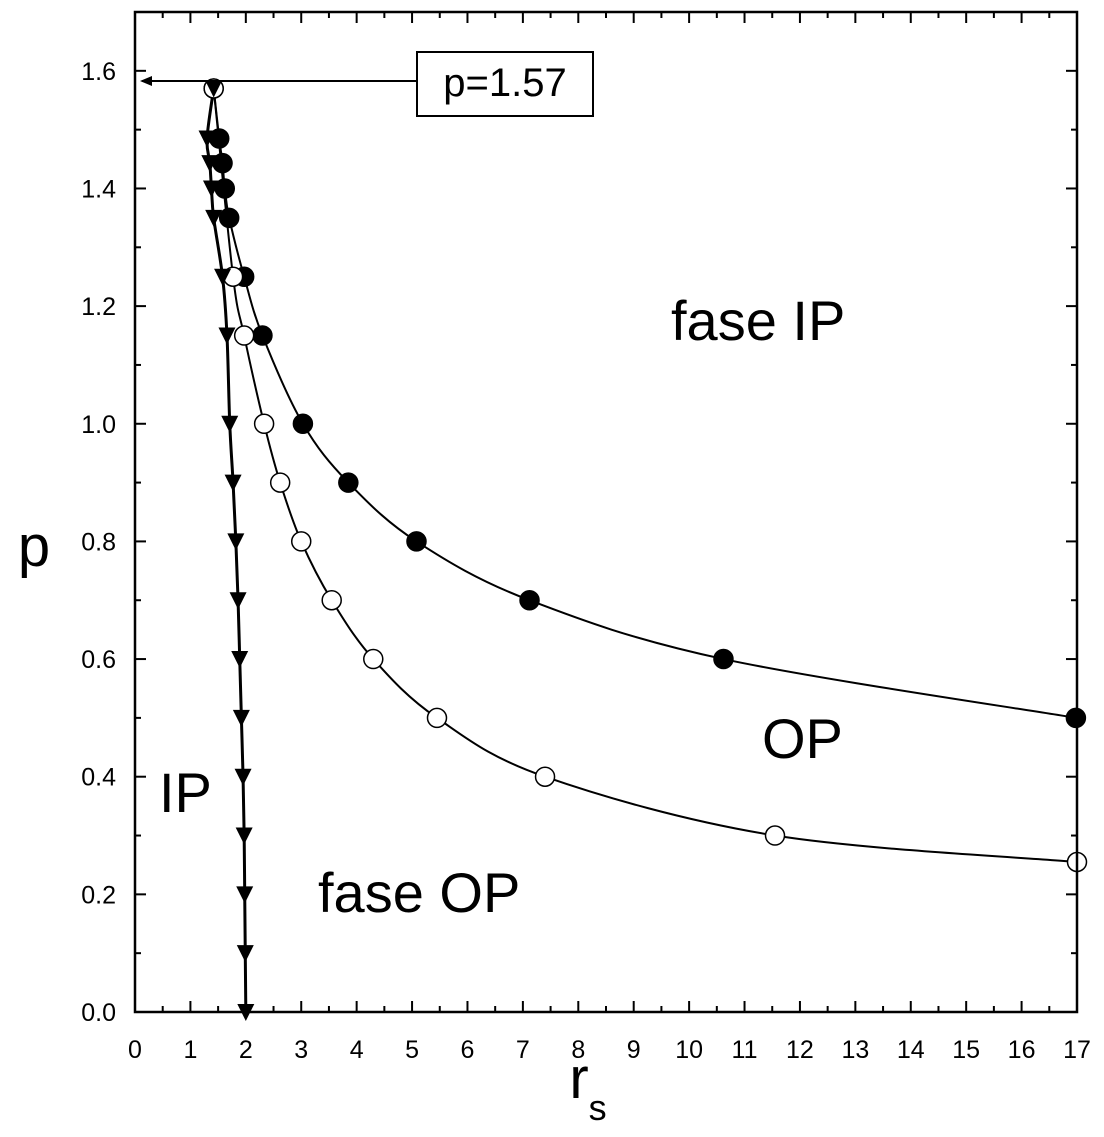 The width and height of the screenshot is (1104, 1137). Describe the element at coordinates (98, 778) in the screenshot. I see `y-tick-label: 0.4` at that location.